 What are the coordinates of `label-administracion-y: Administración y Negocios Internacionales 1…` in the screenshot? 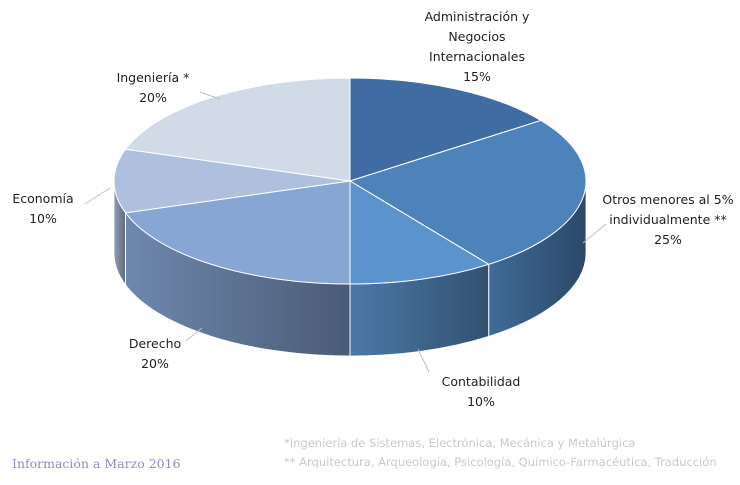 It's located at (477, 46).